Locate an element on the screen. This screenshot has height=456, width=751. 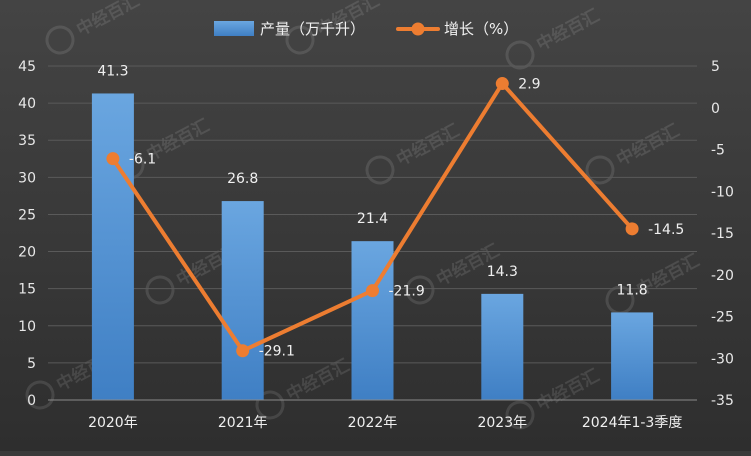
legend-label-line: 增长（%） is located at coordinates (481, 29).